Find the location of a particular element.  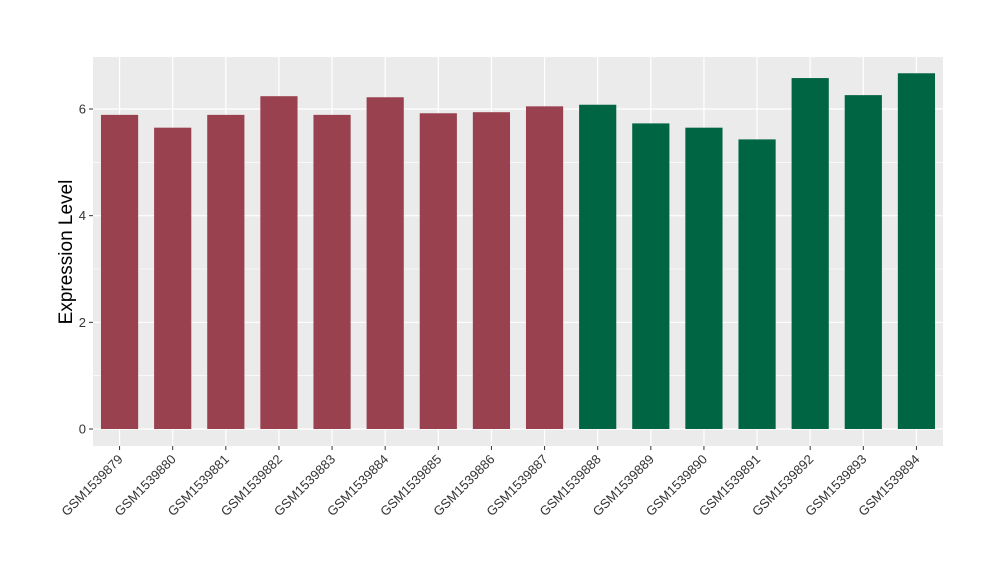

bar-GSM1539889 is located at coordinates (651, 276).